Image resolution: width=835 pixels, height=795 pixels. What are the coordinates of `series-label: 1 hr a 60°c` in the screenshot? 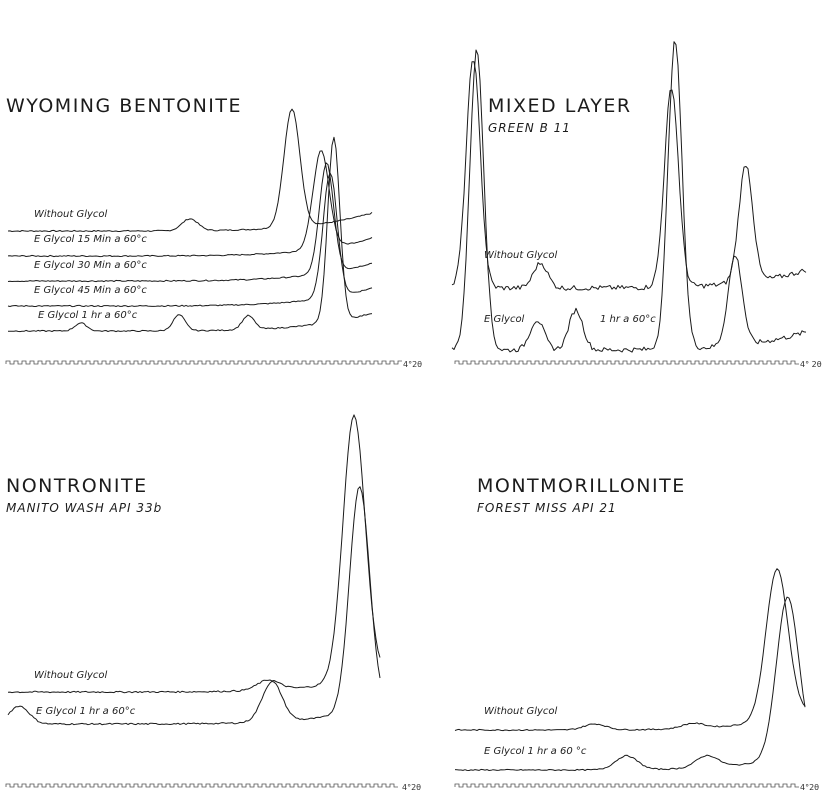 It's located at (628, 319).